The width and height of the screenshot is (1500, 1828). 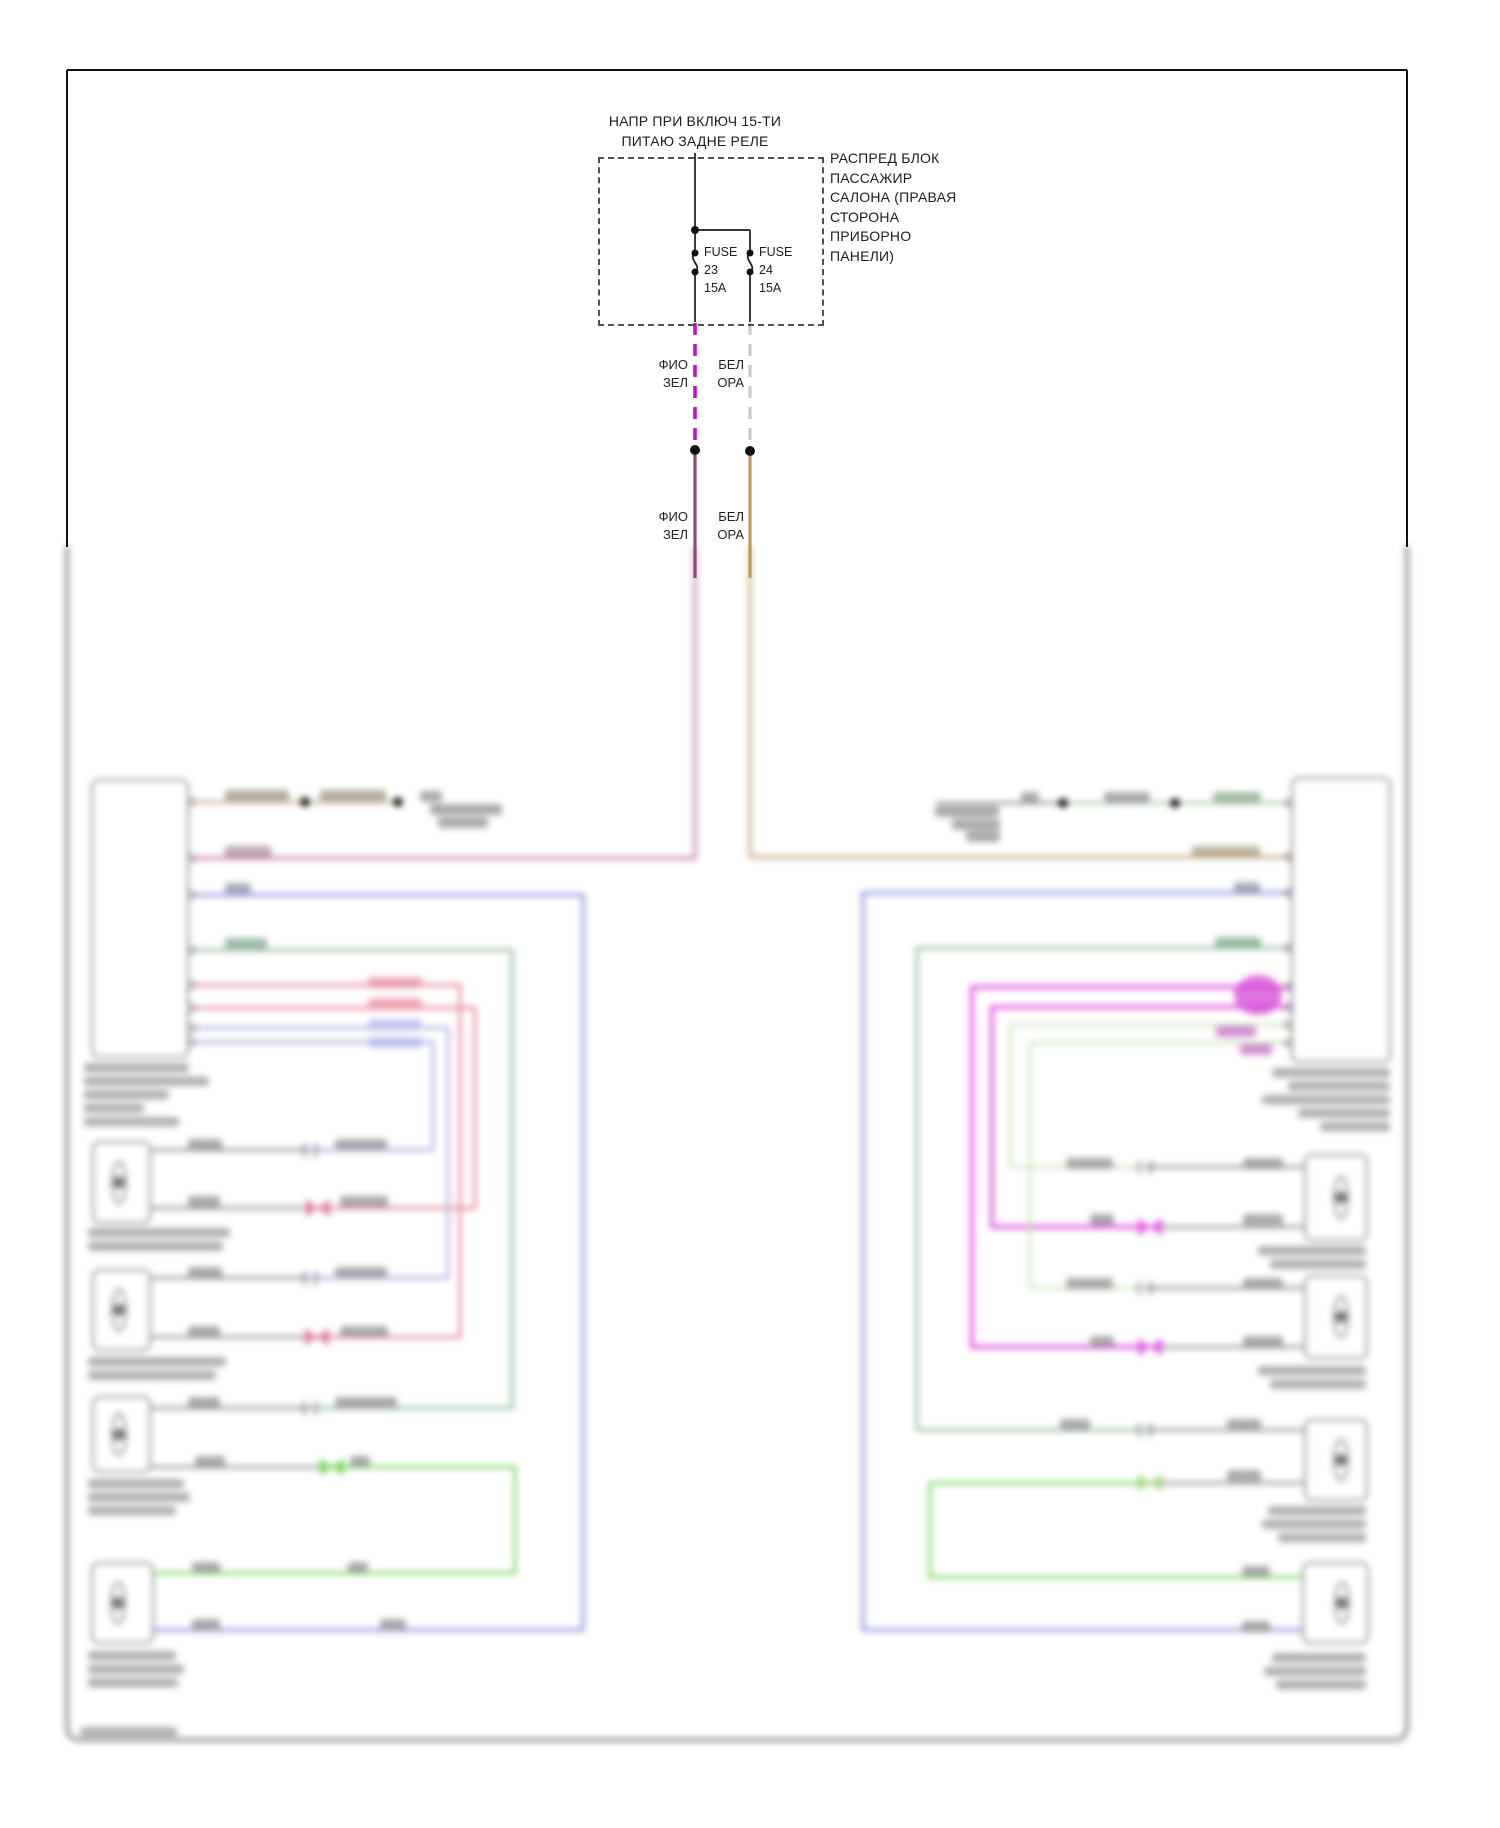 What do you see at coordinates (673, 364) in the screenshot?
I see `wire-color-line: ФИО` at bounding box center [673, 364].